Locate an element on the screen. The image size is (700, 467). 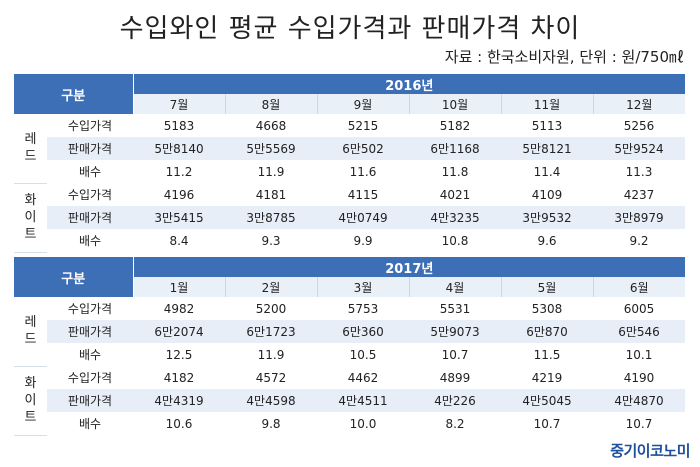
month-row: 7월 8월 9월 10월 11월 12월 is located at coordinates (350, 104).